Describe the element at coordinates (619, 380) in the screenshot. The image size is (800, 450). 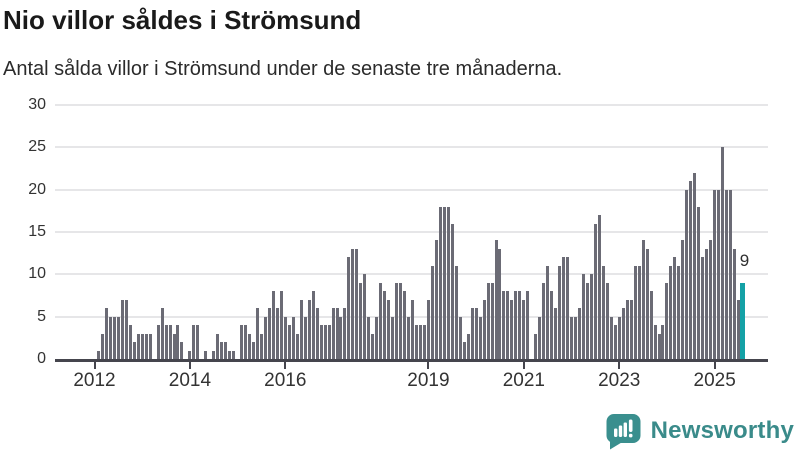
I see `x-axis-year-label: 2023` at that location.